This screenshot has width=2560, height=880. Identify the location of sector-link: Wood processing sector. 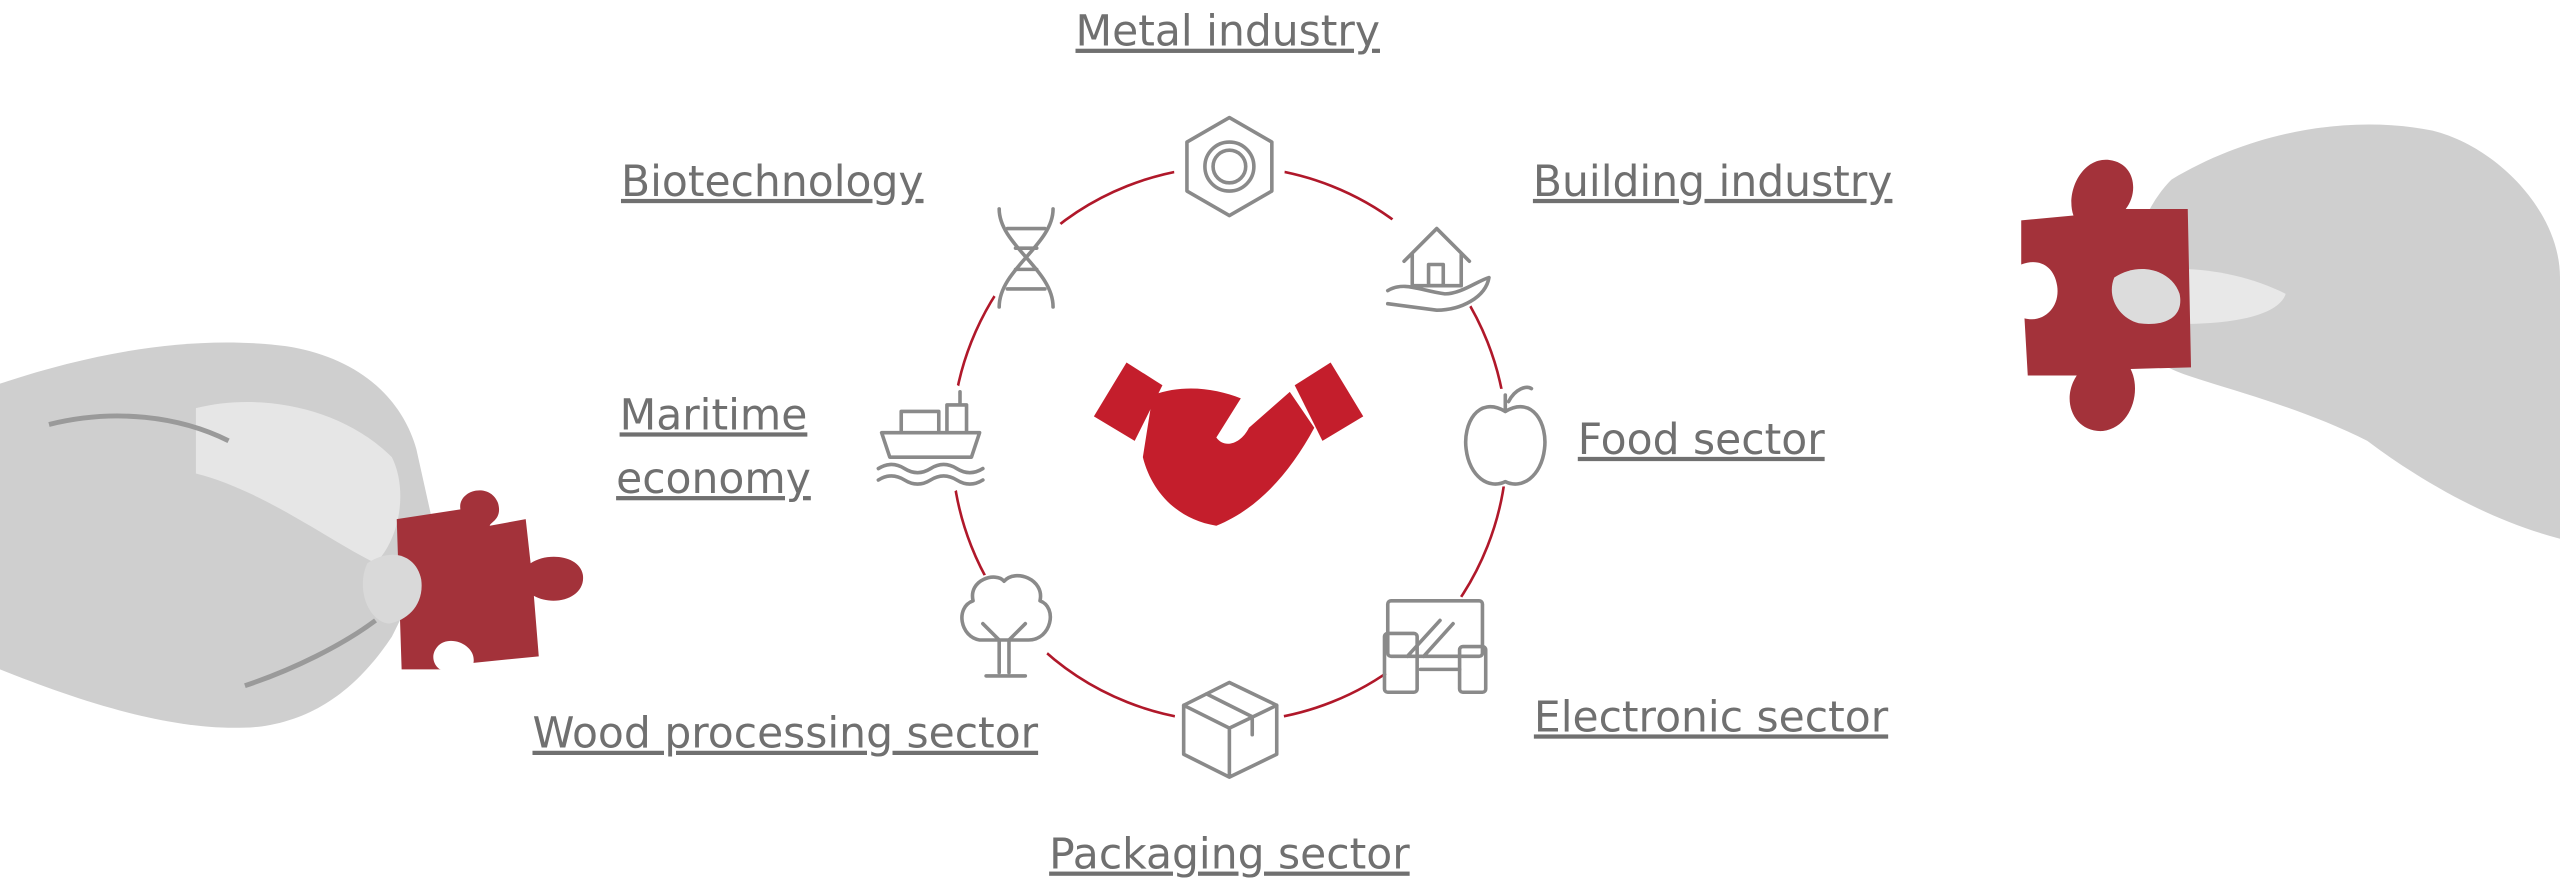
(785, 734).